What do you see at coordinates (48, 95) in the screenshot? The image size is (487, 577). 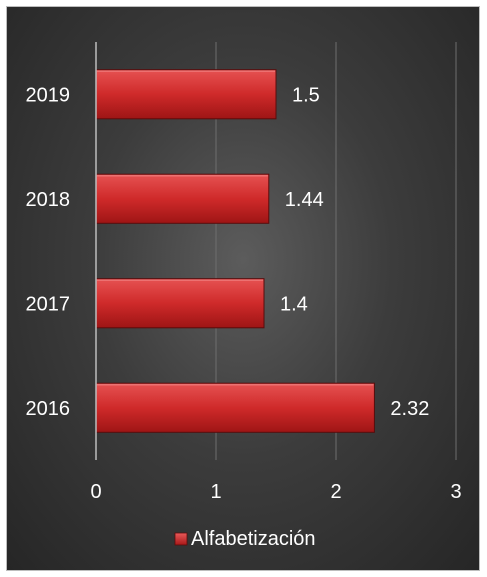 I see `y-tick-label: 2019` at bounding box center [48, 95].